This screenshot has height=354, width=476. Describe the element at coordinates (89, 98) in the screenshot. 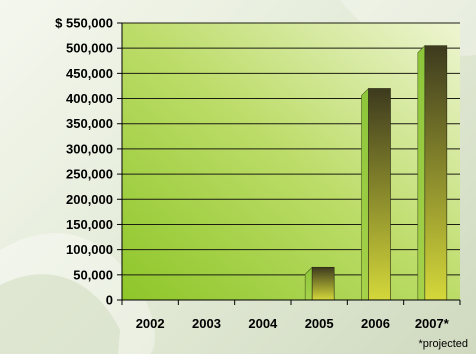

I see `y-tick-label: 400,000` at that location.